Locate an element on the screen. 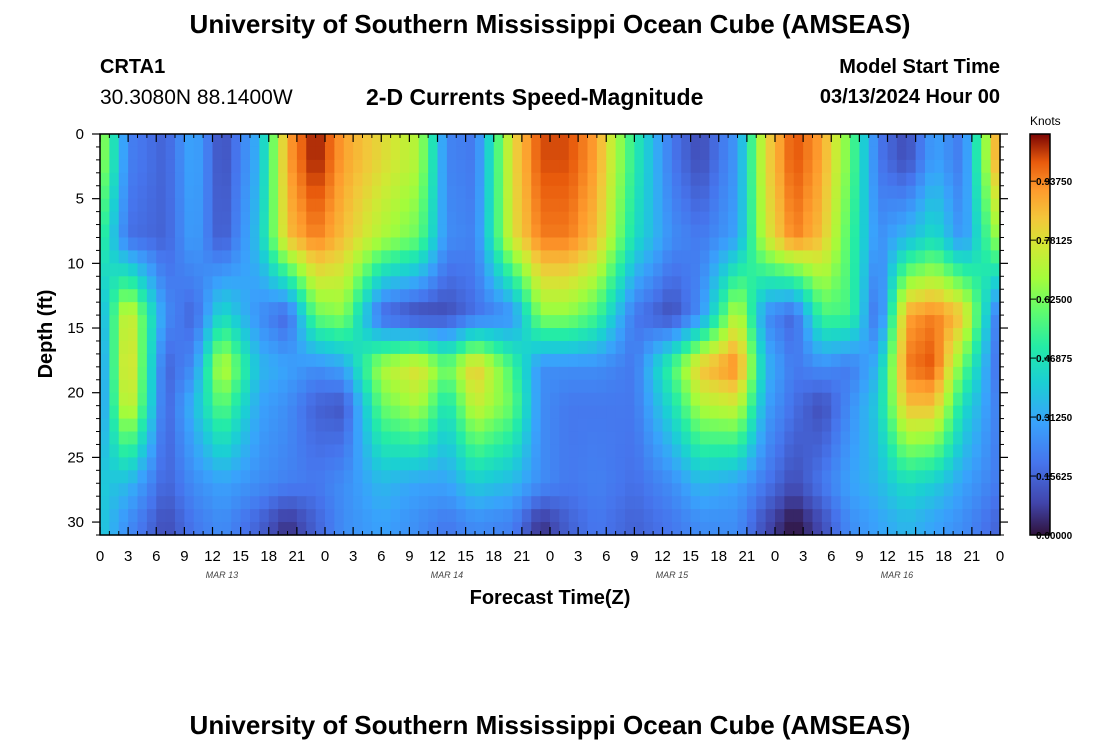 The image size is (1100, 750). x-tick-label: 15 is located at coordinates (465, 556).